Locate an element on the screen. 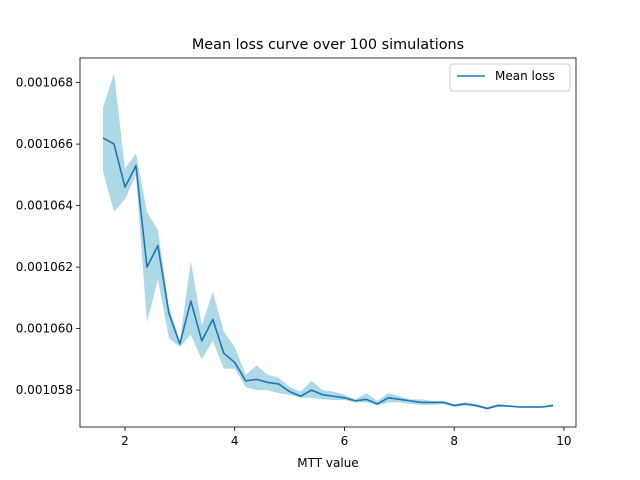 Image resolution: width=640 pixels, height=480 pixels. x-tick-label: 2 is located at coordinates (125, 441).